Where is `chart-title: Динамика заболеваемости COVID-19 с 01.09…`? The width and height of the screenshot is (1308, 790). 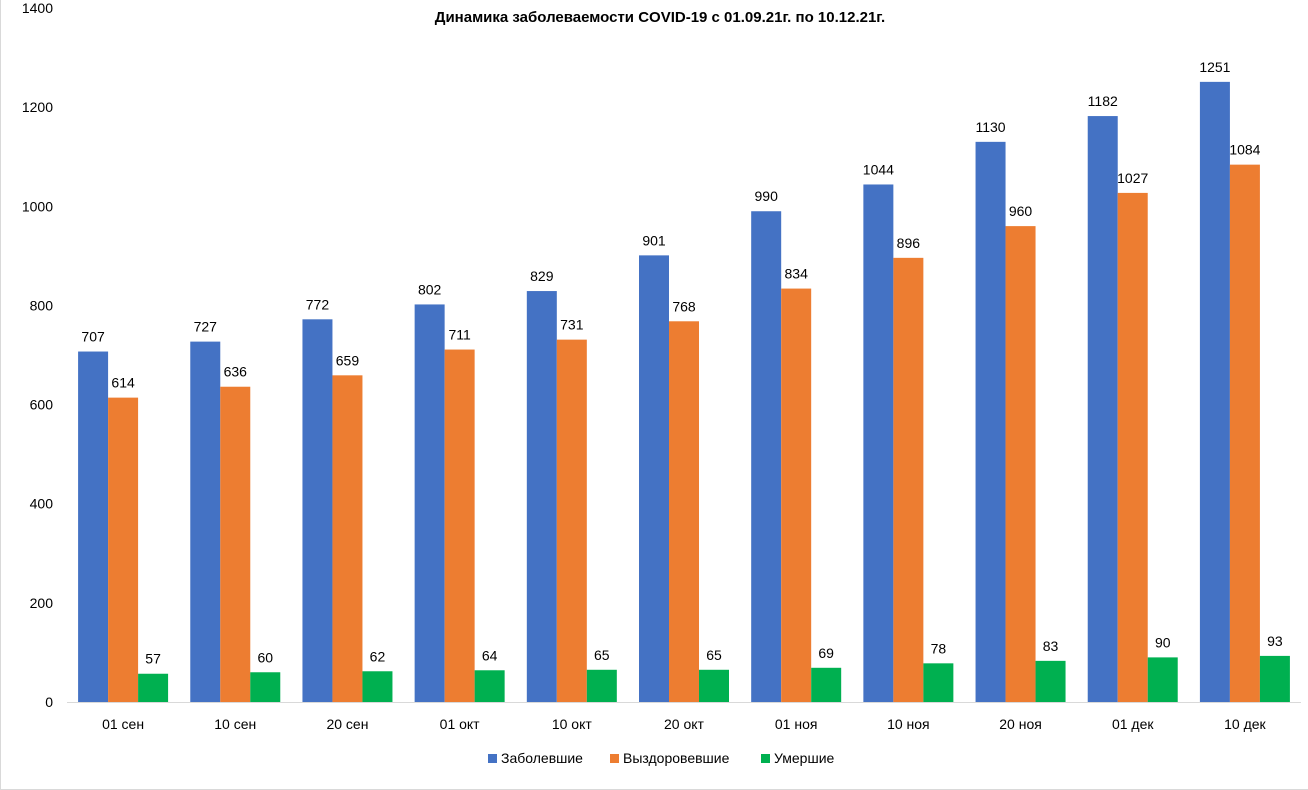 chart-title: Динамика заболеваемости COVID-19 с 01.09… is located at coordinates (660, 17).